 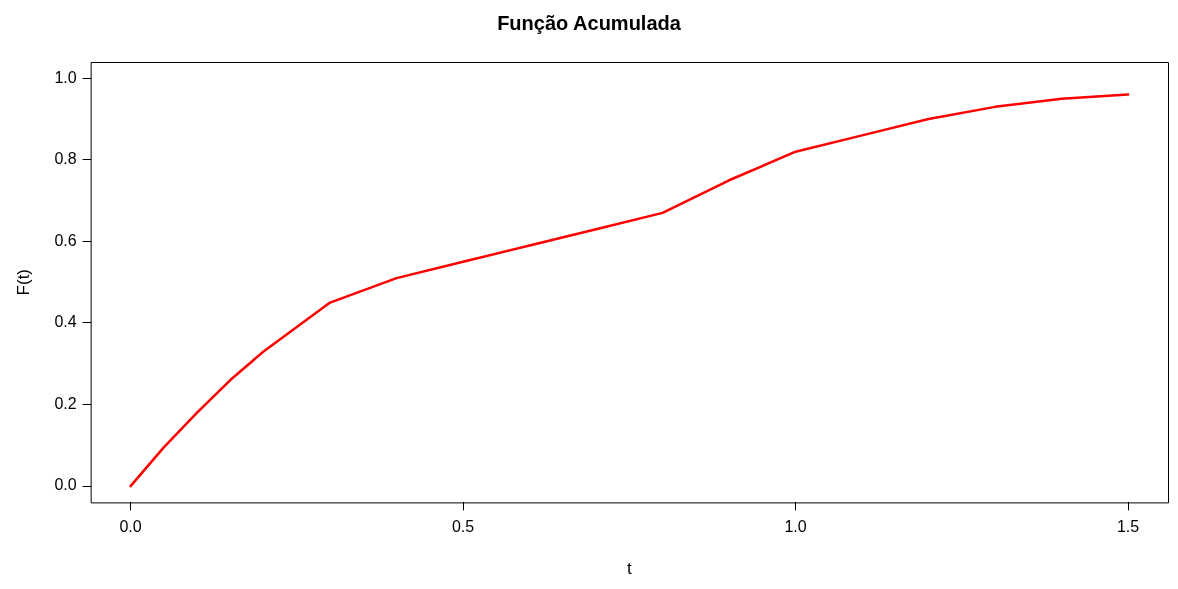 I want to click on y-tick-label: 0.4, so click(x=65, y=322).